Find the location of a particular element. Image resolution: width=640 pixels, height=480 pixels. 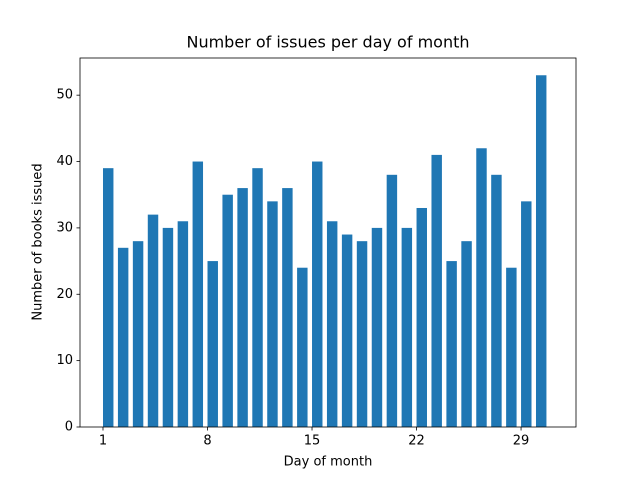

x-tick-label: 29 is located at coordinates (521, 441).